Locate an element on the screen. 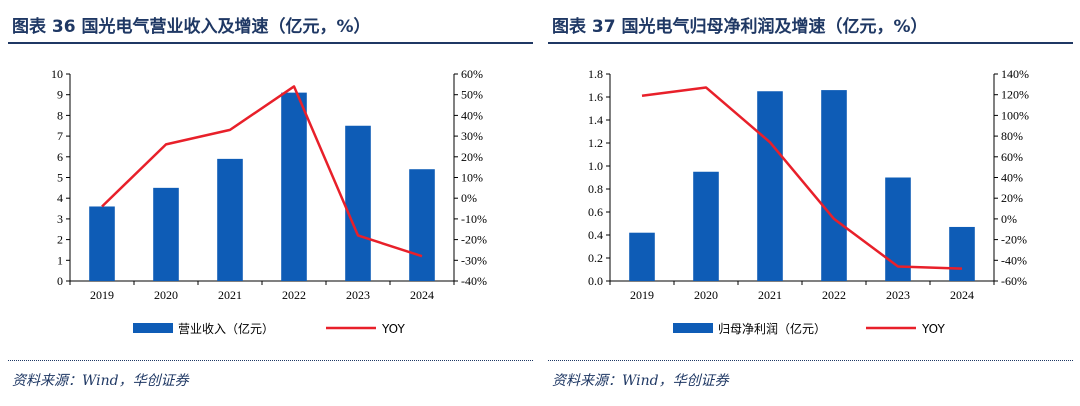 This screenshot has width=1080, height=406. y-tick-label-left: 4 is located at coordinates (60, 198).